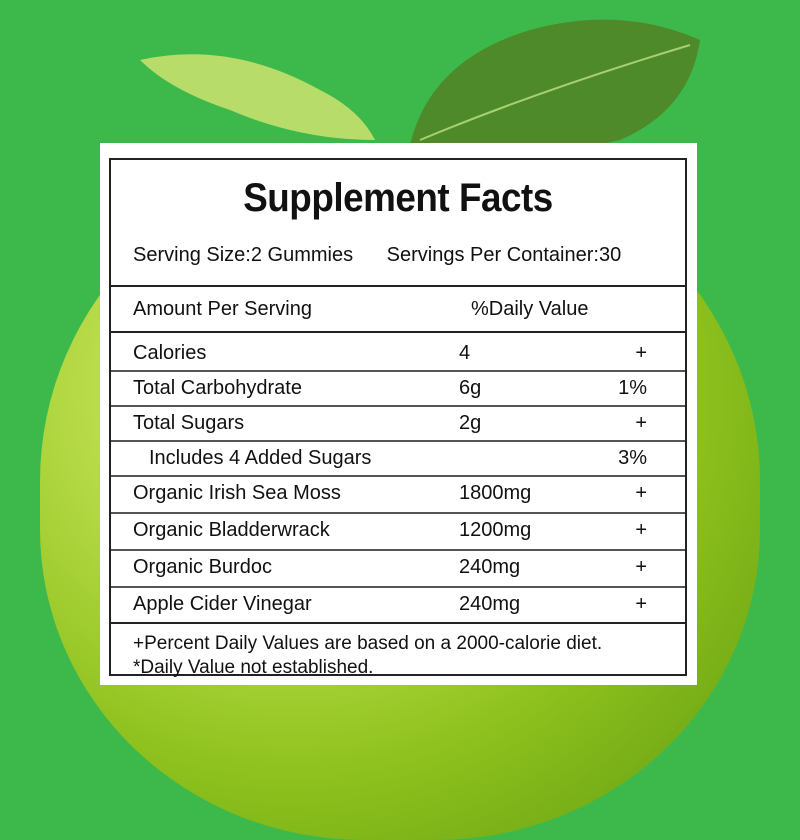 The width and height of the screenshot is (800, 840). What do you see at coordinates (470, 388) in the screenshot?
I see `row-amount: 6g` at bounding box center [470, 388].